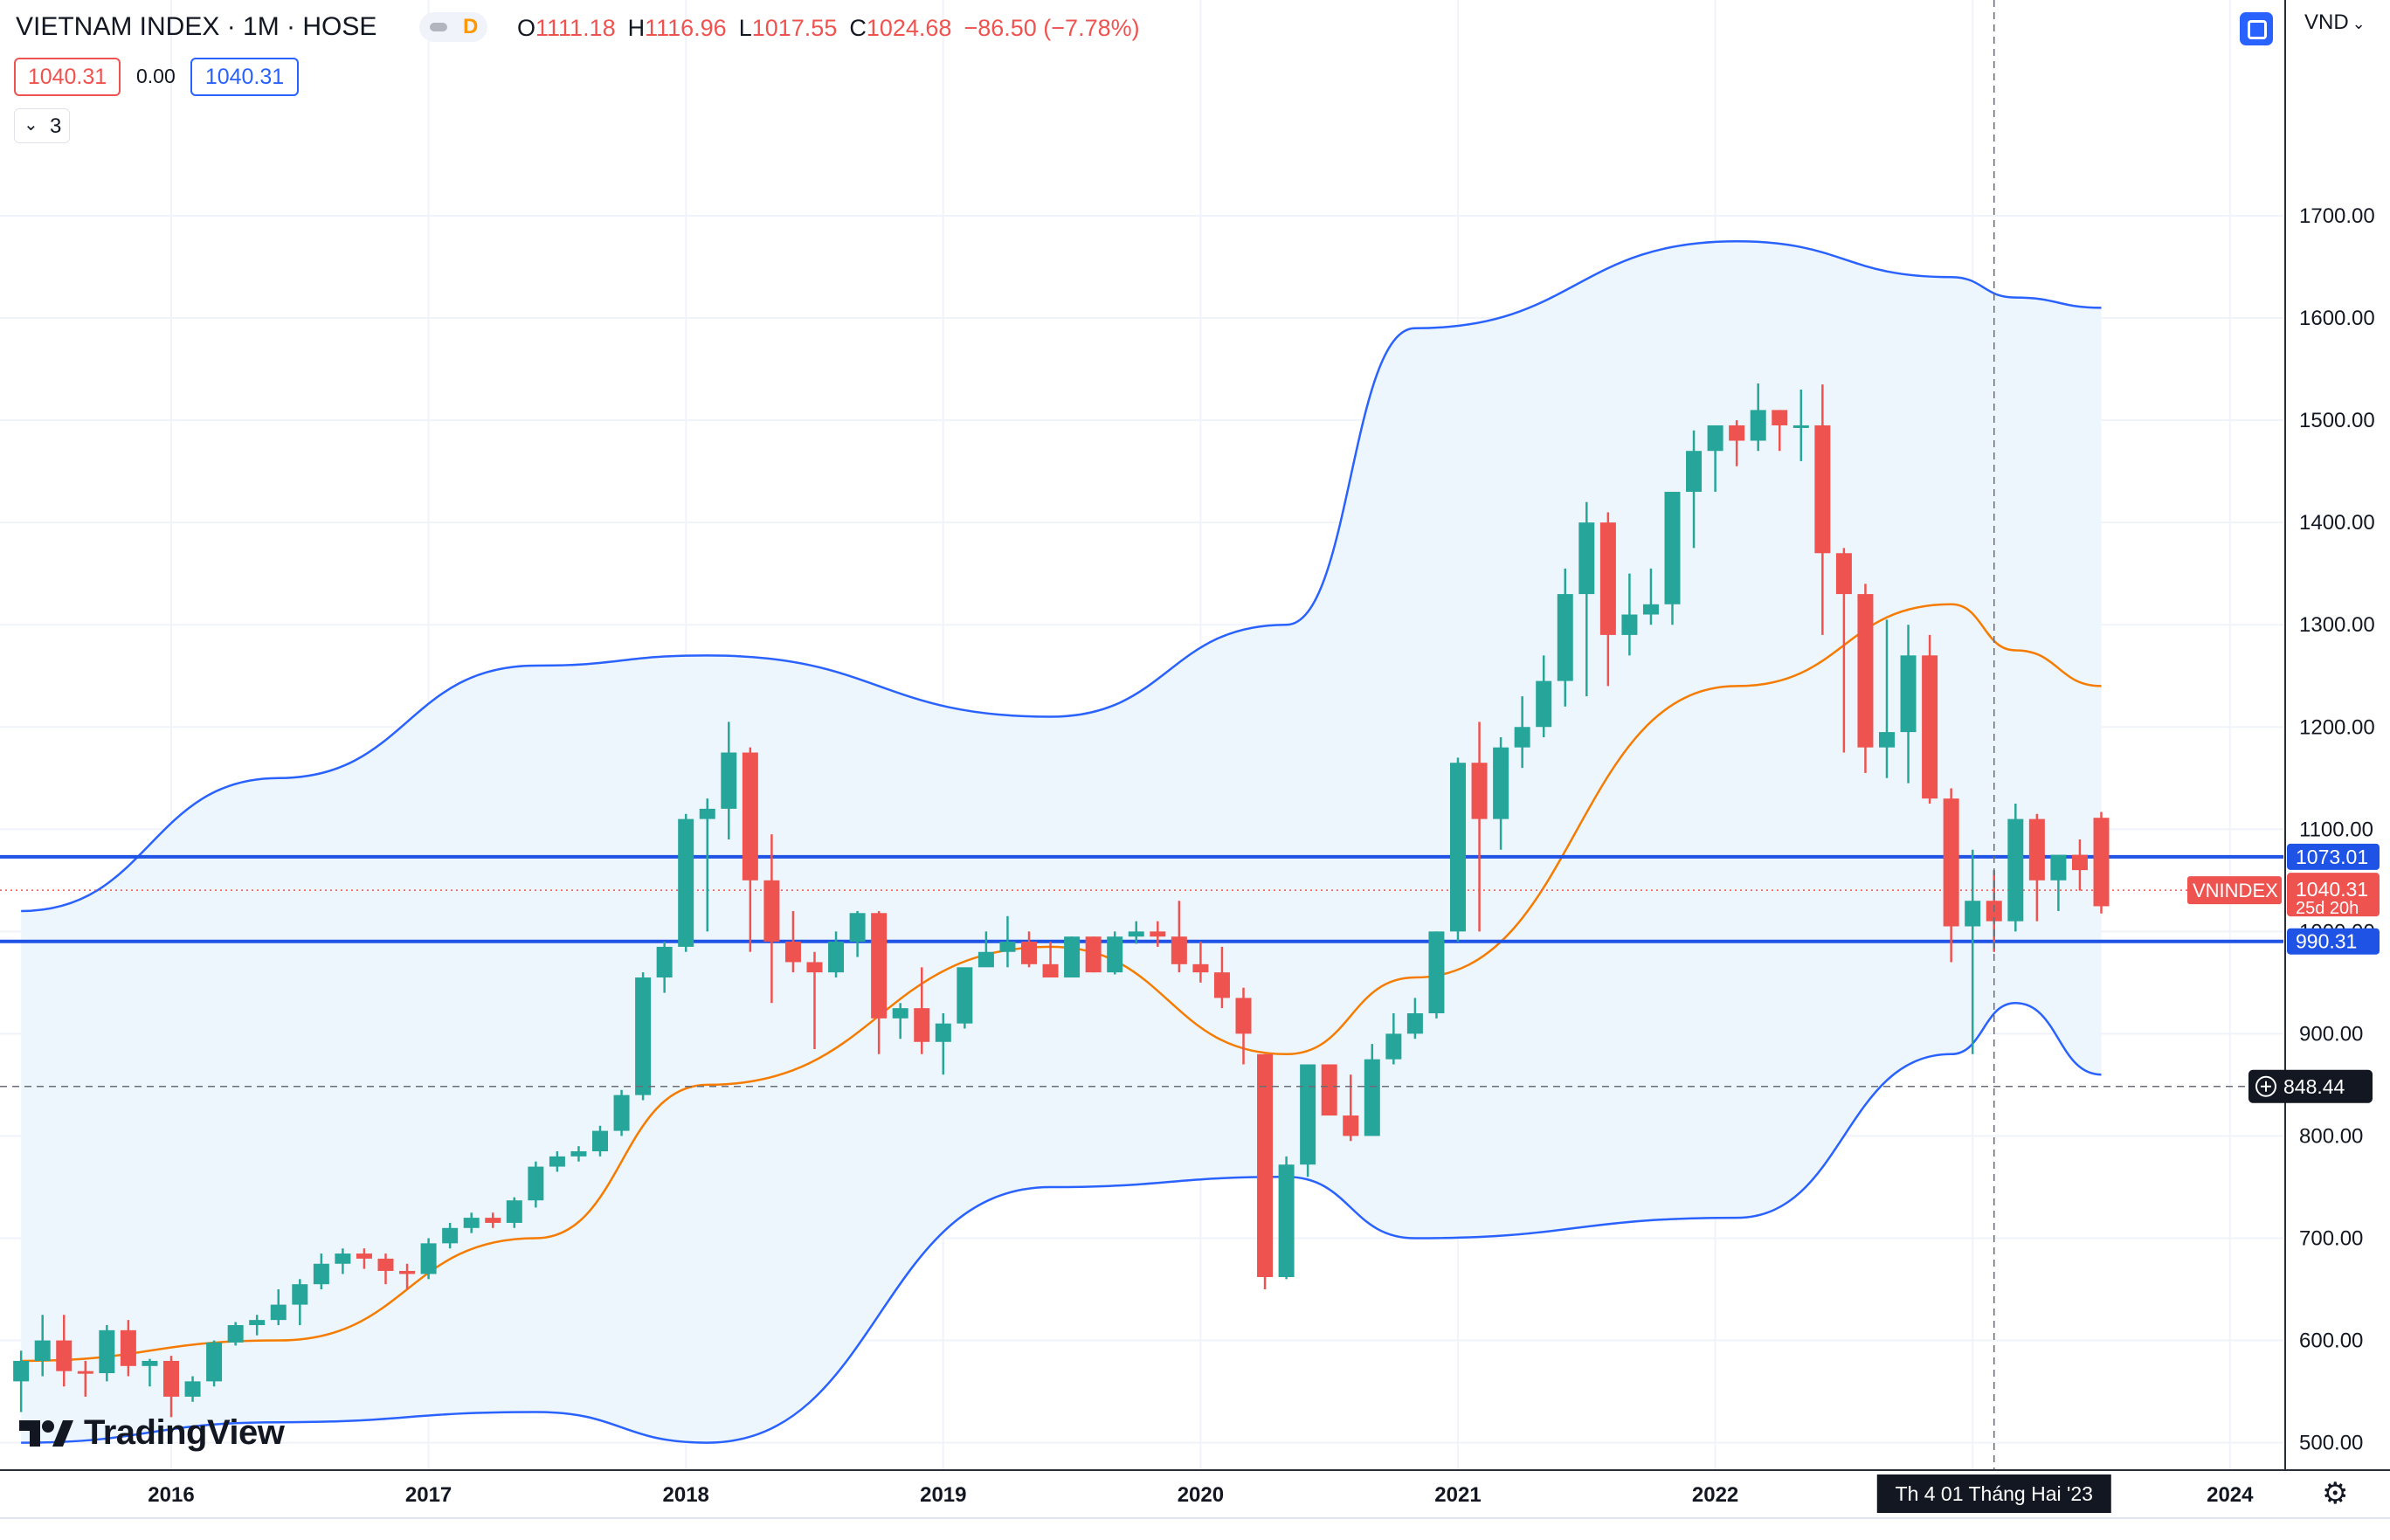 The image size is (2390, 1540). I want to click on countdown-text: 25d 20h, so click(2327, 908).